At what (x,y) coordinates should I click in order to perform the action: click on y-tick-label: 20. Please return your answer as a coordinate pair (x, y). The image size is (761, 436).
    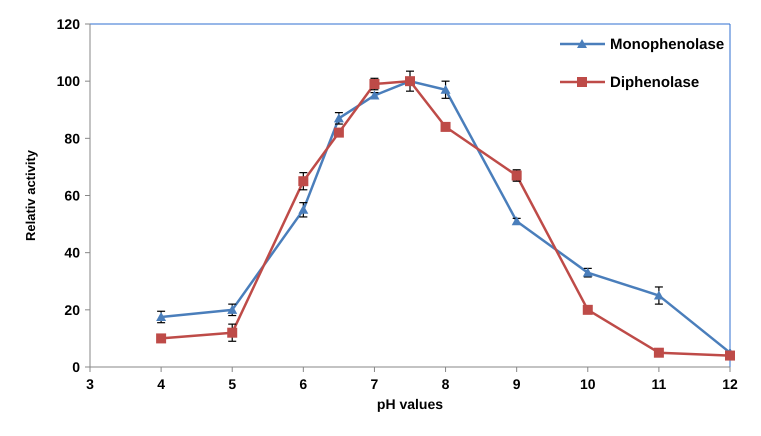
    Looking at the image, I should click on (72, 310).